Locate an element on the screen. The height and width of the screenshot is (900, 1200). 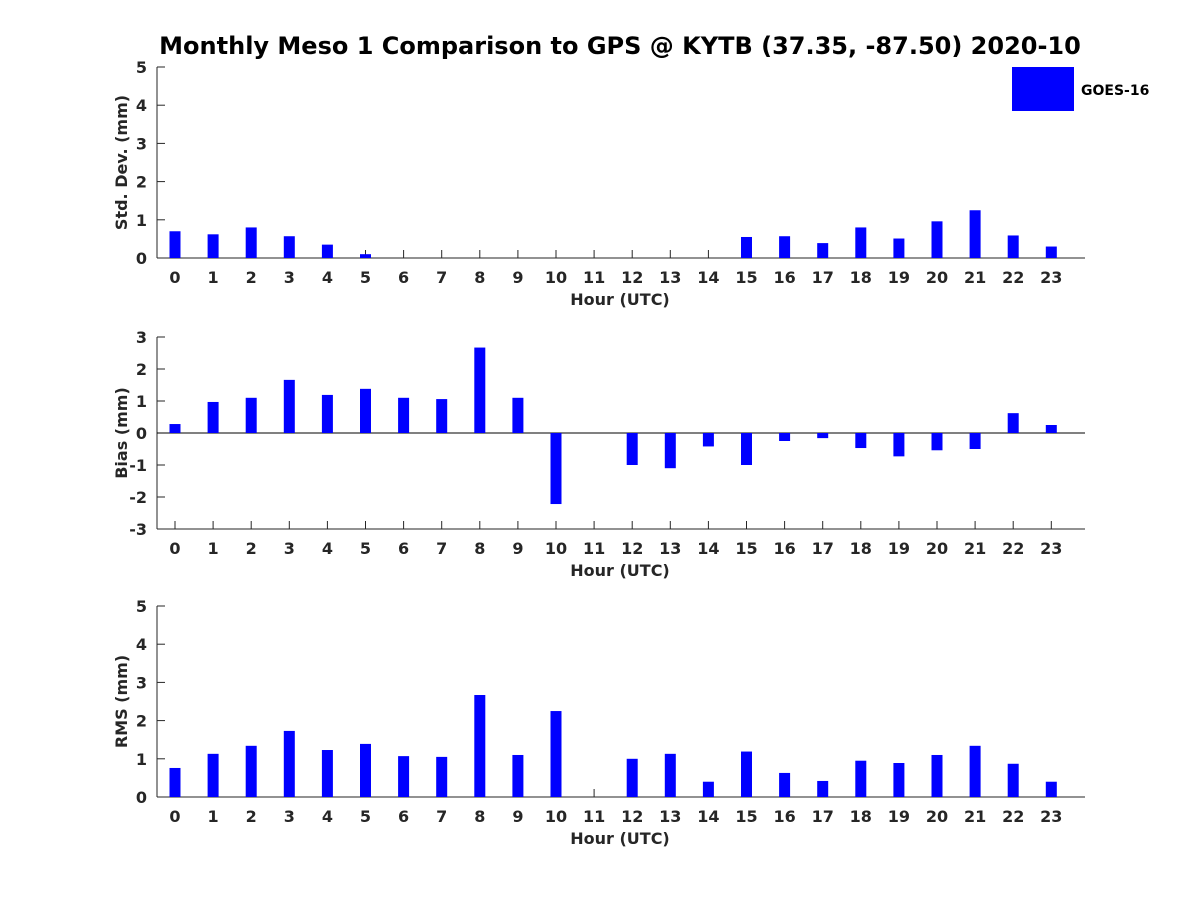
x-tick-label: 15 is located at coordinates (746, 548).